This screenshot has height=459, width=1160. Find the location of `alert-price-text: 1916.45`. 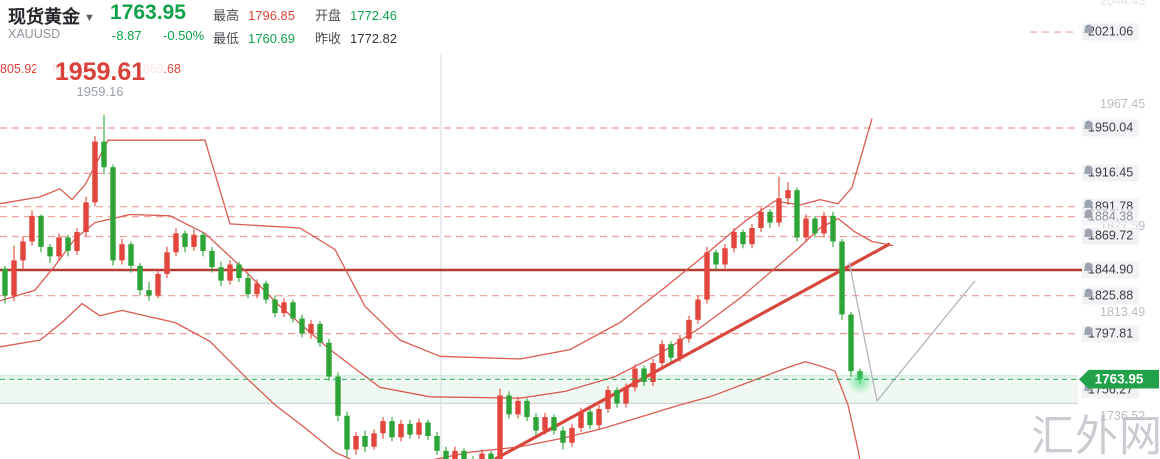

alert-price-text: 1916.45 is located at coordinates (1111, 173).